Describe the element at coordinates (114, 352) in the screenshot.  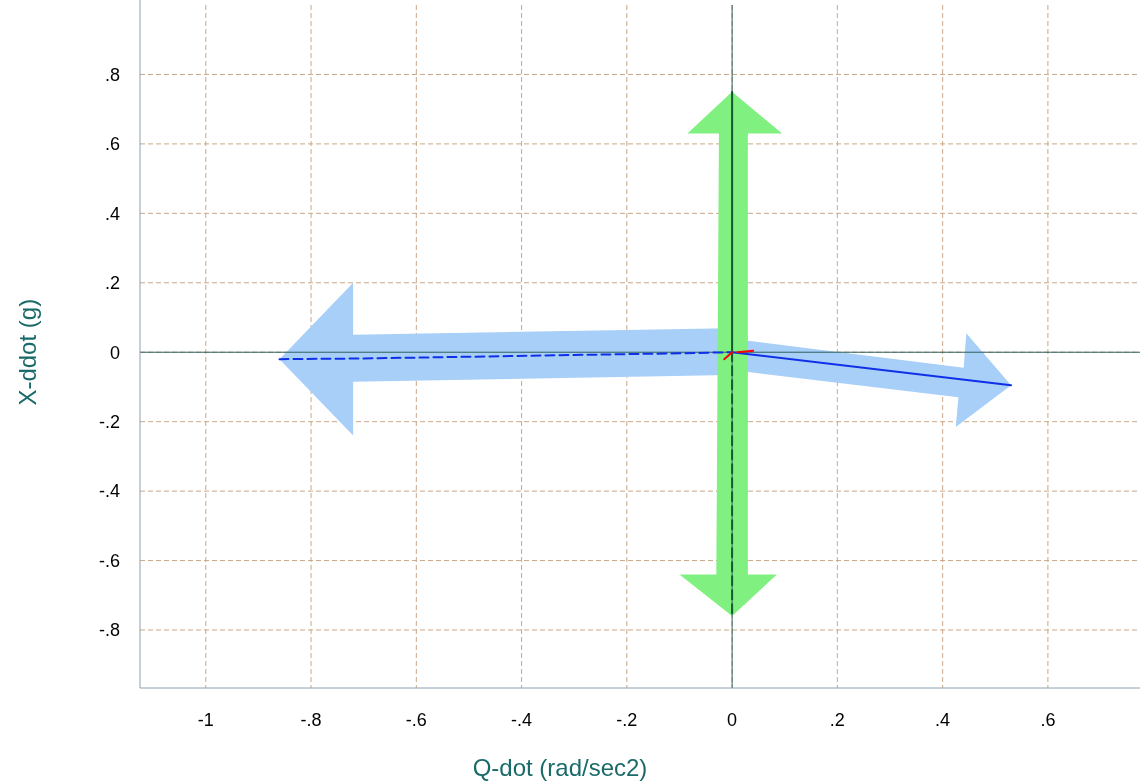
I see `y-tick-label: 0` at that location.